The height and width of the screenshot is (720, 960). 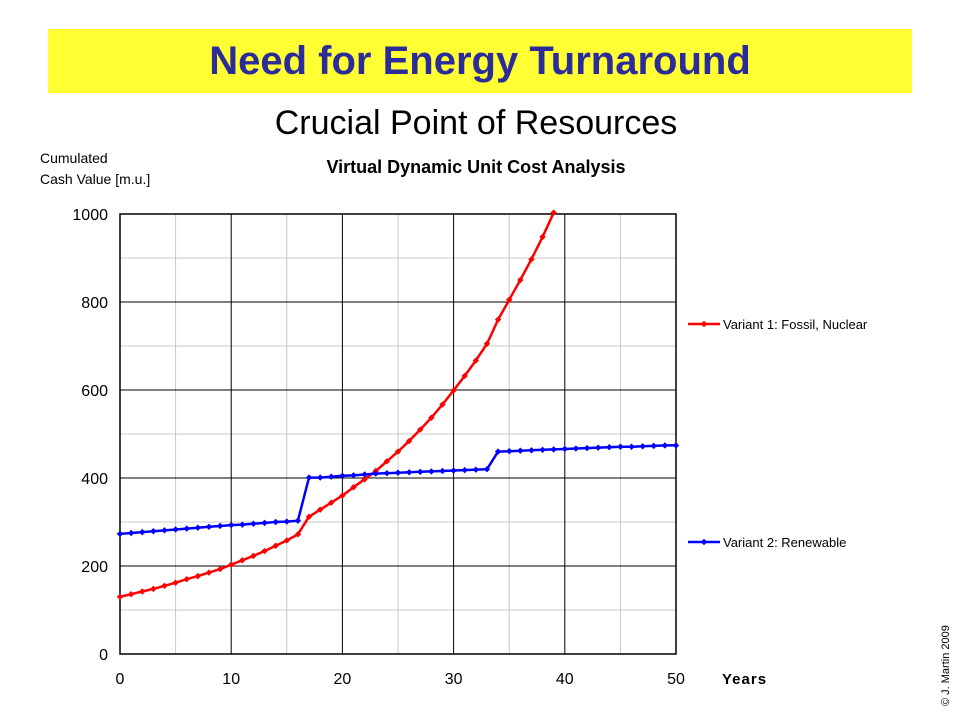 I want to click on x-tick-label: 50, so click(x=676, y=679).